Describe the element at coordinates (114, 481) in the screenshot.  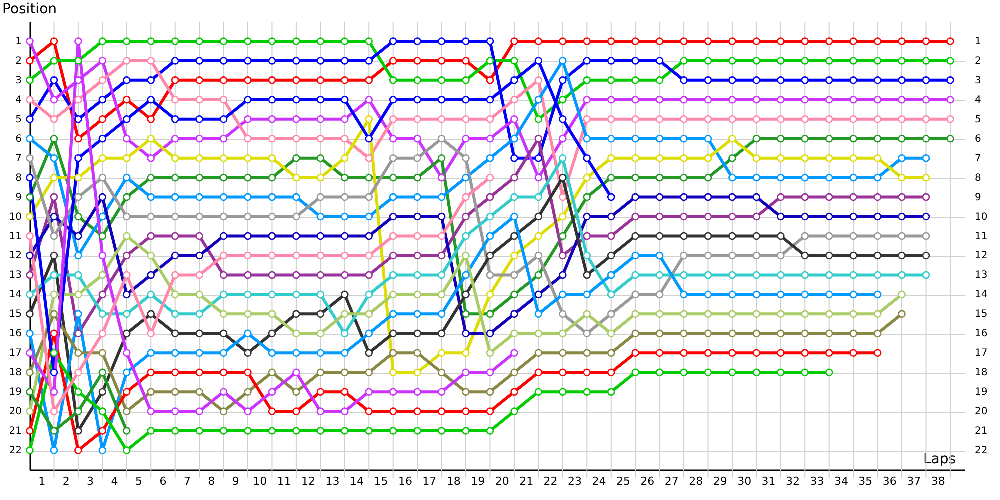
I see `x-tick-label: 4` at that location.